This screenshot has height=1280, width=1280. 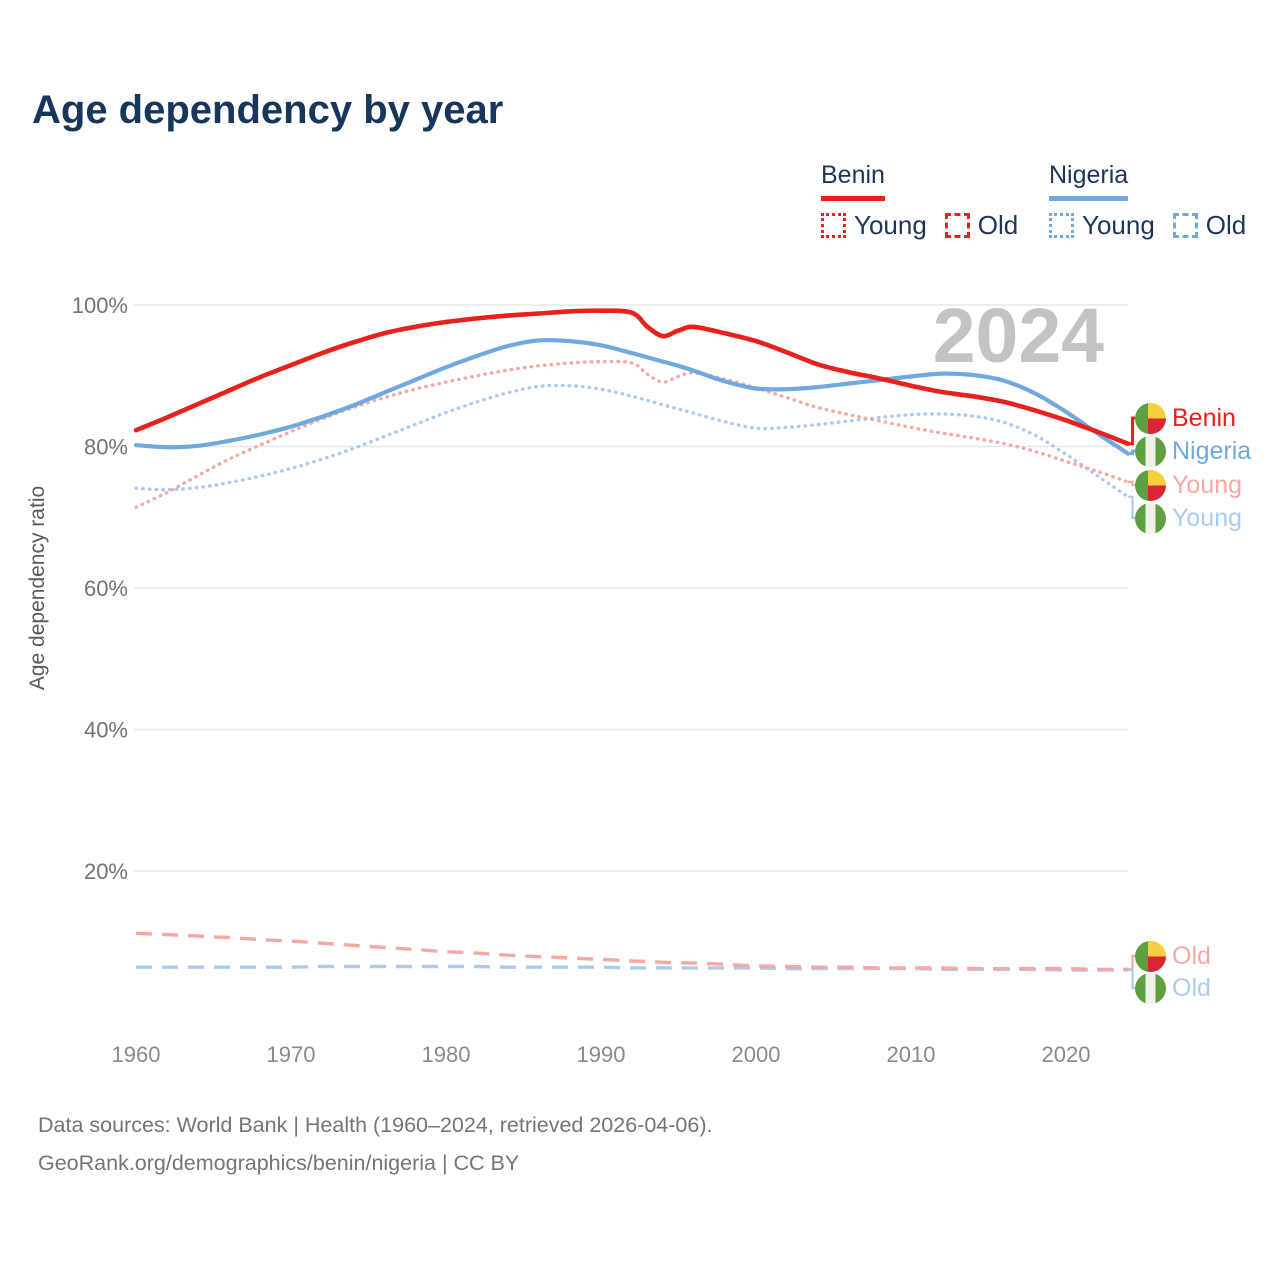 I want to click on x-tick-label: 1970, so click(x=291, y=1054).